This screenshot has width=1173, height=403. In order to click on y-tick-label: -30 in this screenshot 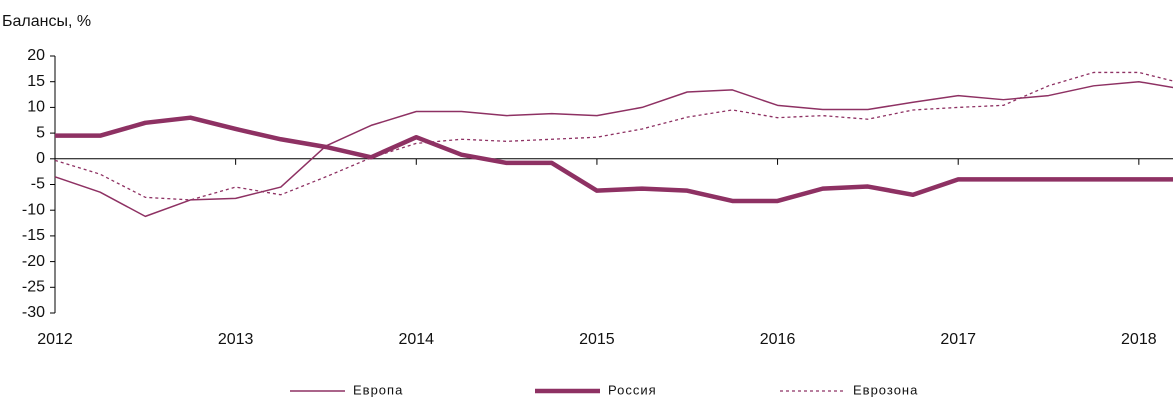, I will do `click(33, 312)`.